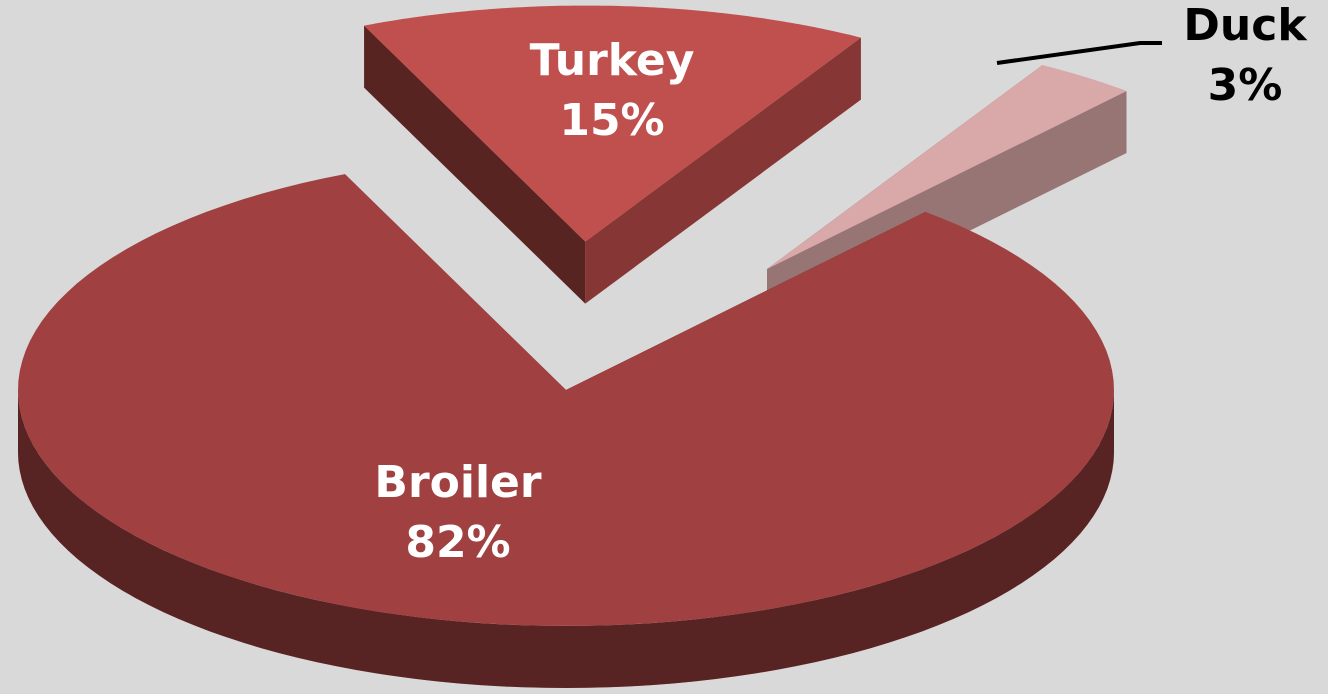 Image resolution: width=1328 pixels, height=694 pixels. I want to click on slice-side, so click(723, 170).